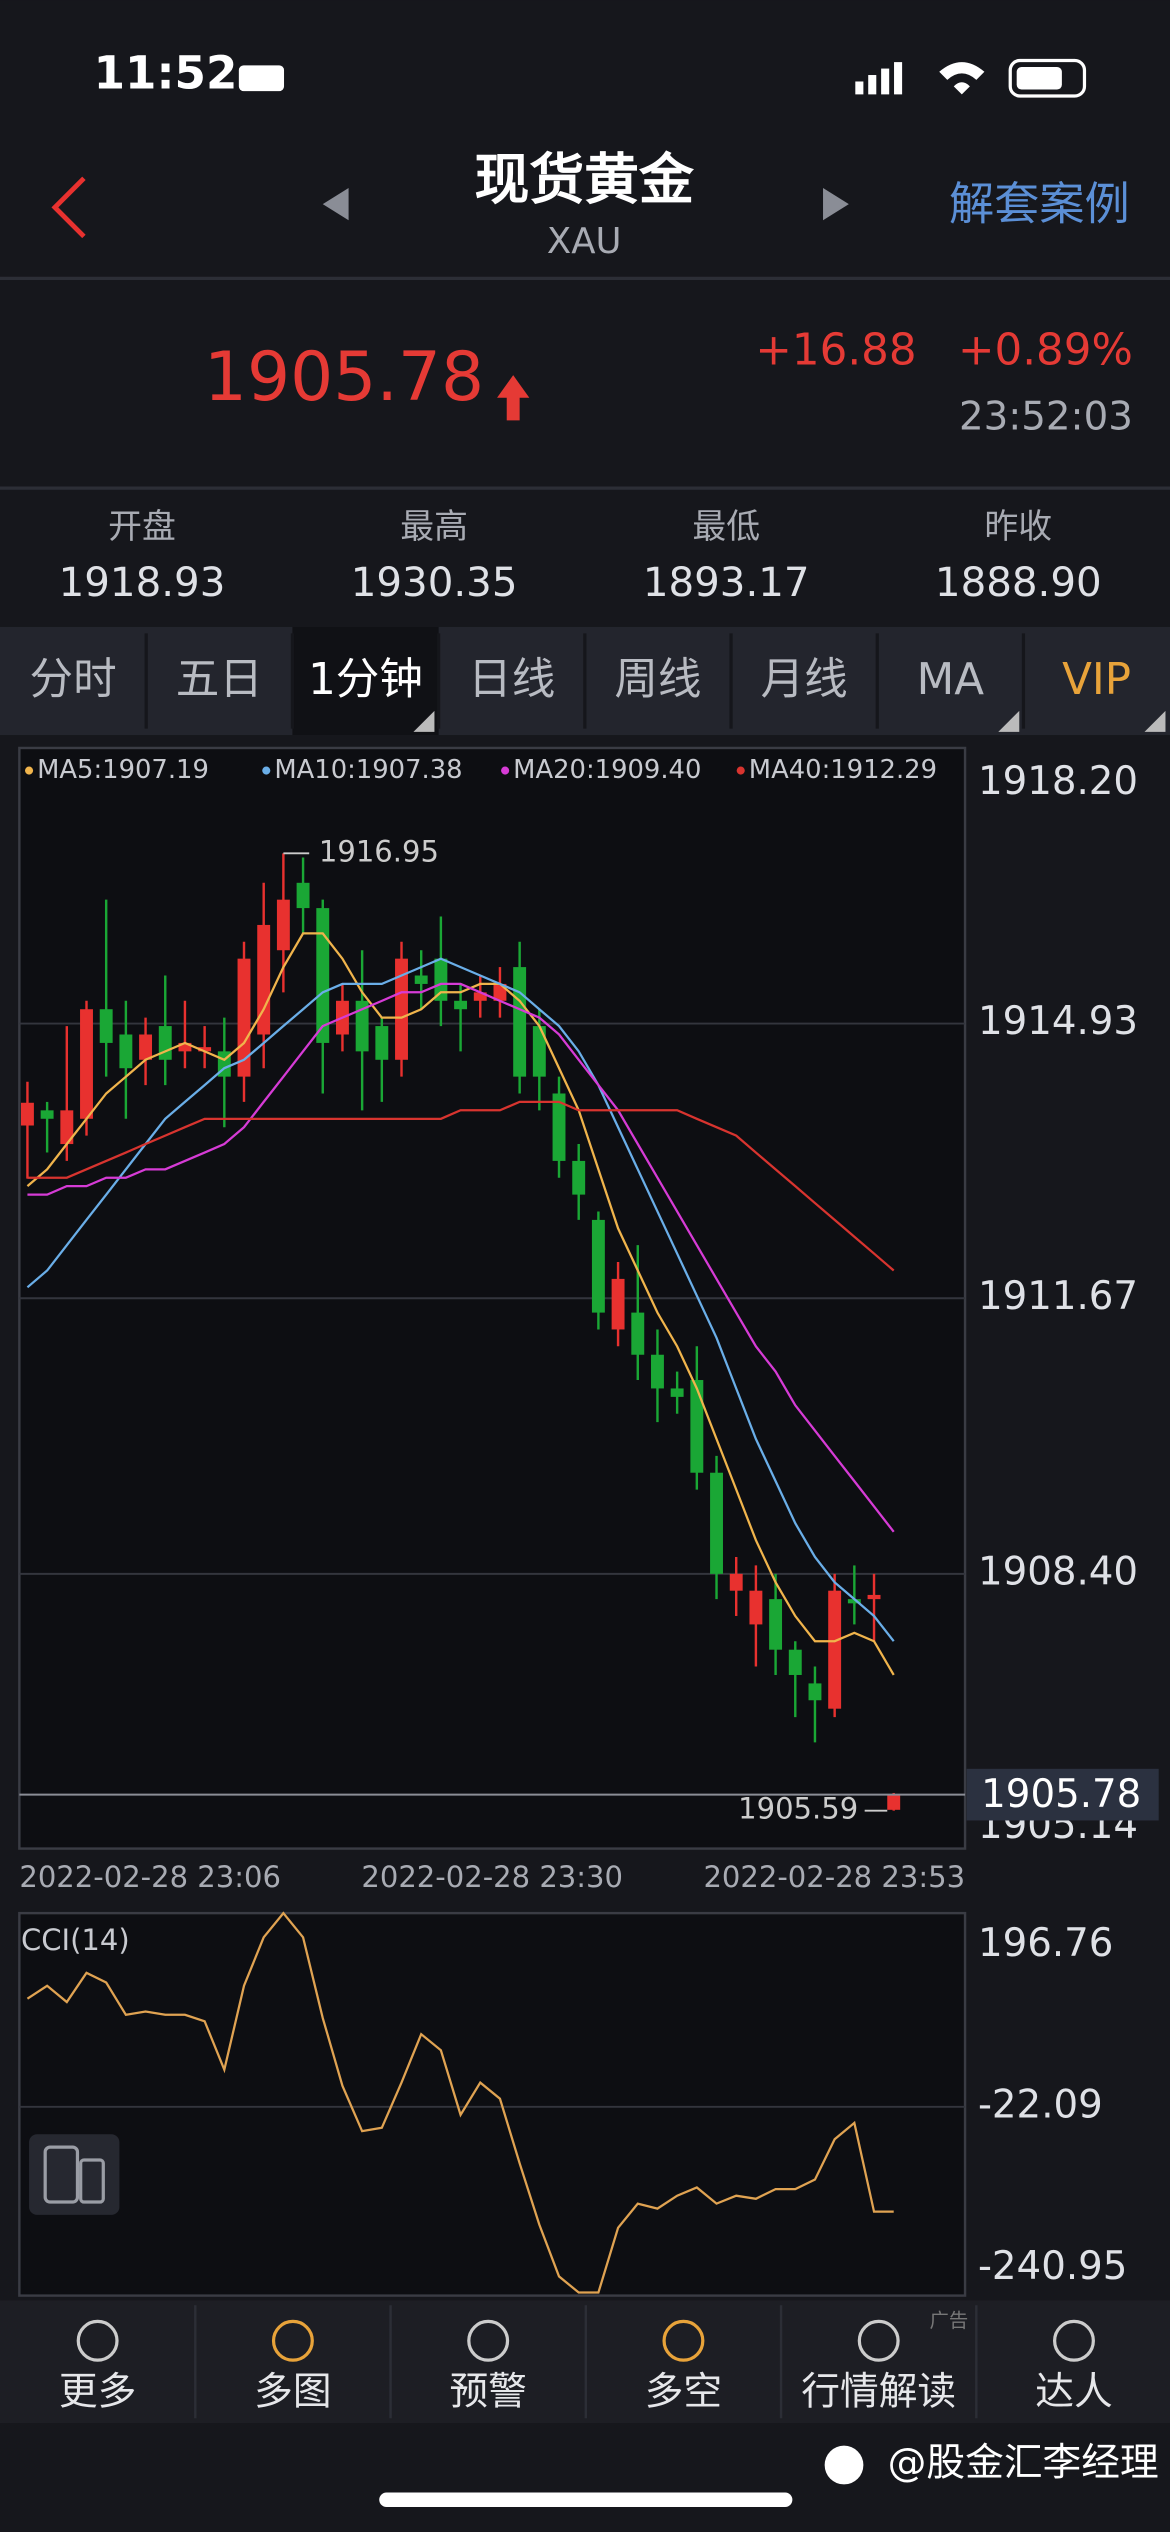 The width and height of the screenshot is (1170, 2532). What do you see at coordinates (1045, 351) in the screenshot?
I see `change-pct: +0.89%` at bounding box center [1045, 351].